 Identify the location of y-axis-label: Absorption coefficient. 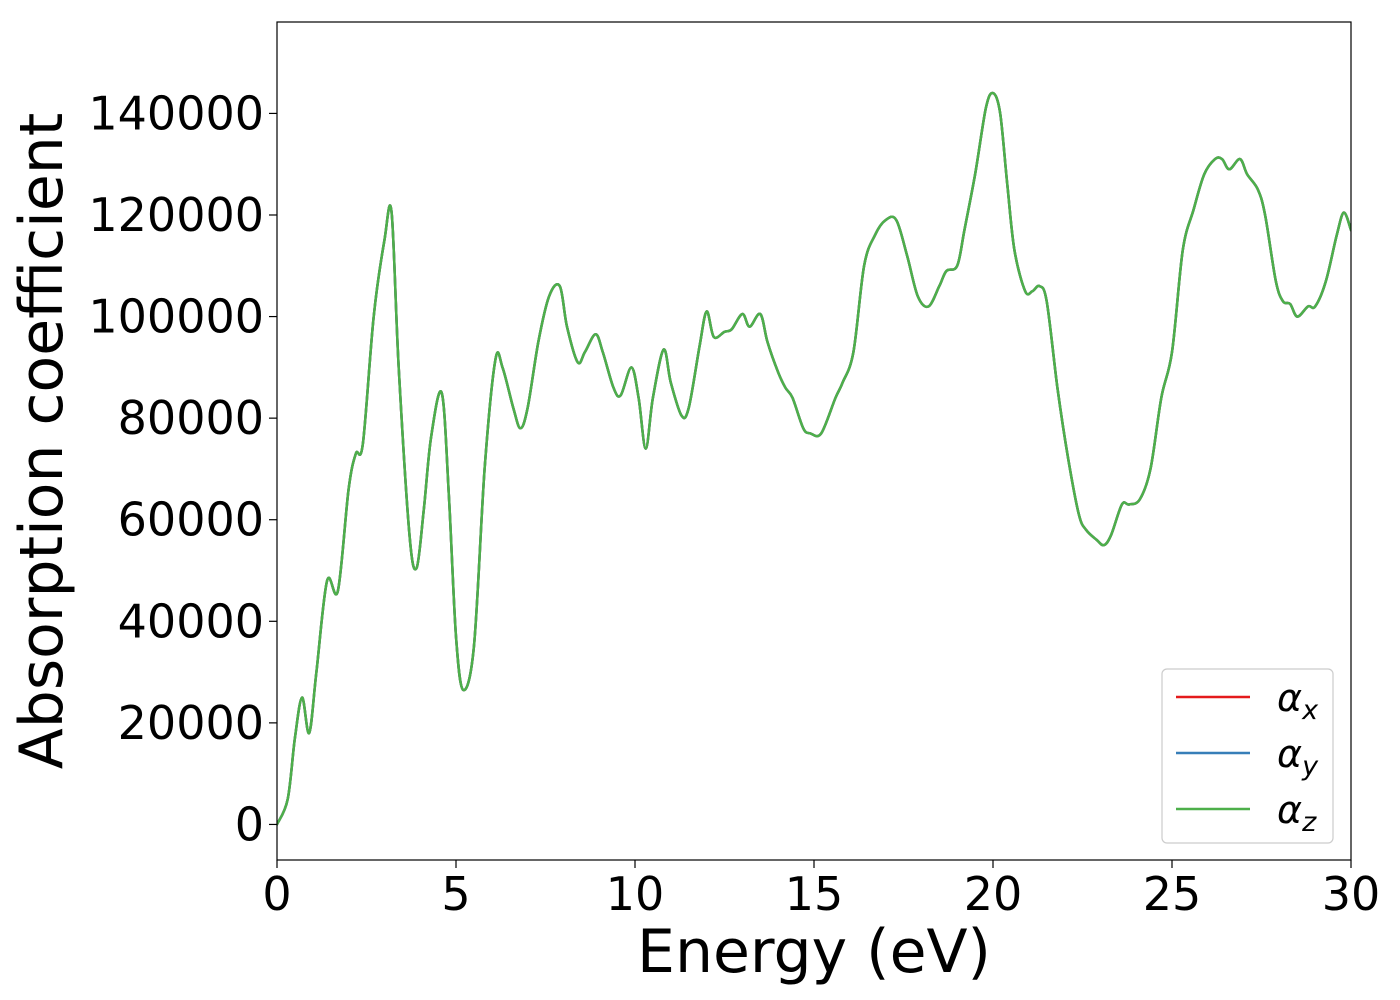
(42, 441).